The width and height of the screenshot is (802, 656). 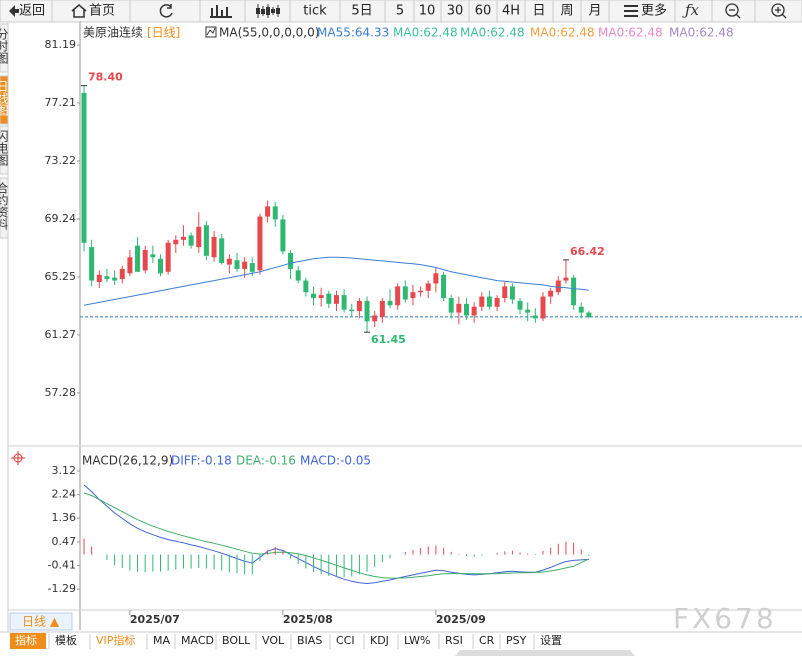 What do you see at coordinates (425, 33) in the screenshot?
I see `legend-entry: MA0:62.48` at bounding box center [425, 33].